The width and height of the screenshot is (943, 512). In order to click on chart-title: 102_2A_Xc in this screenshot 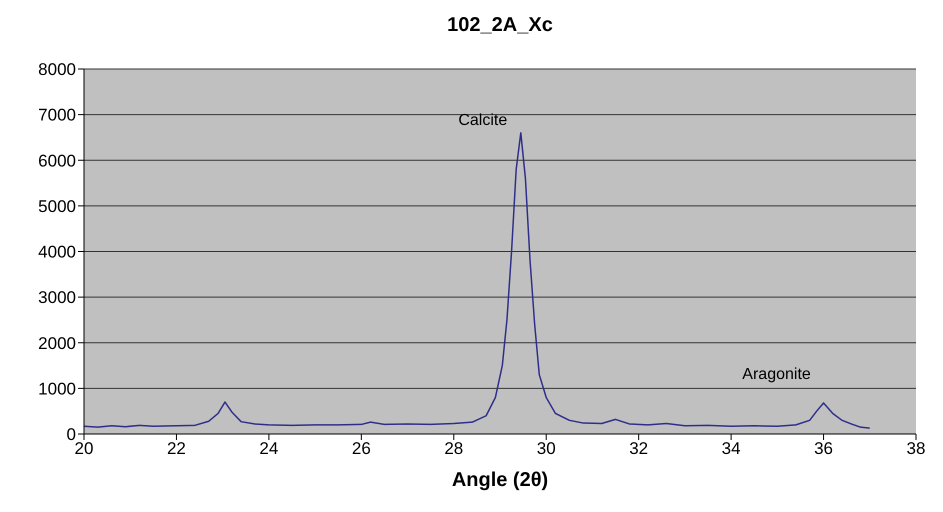, I will do `click(500, 25)`.